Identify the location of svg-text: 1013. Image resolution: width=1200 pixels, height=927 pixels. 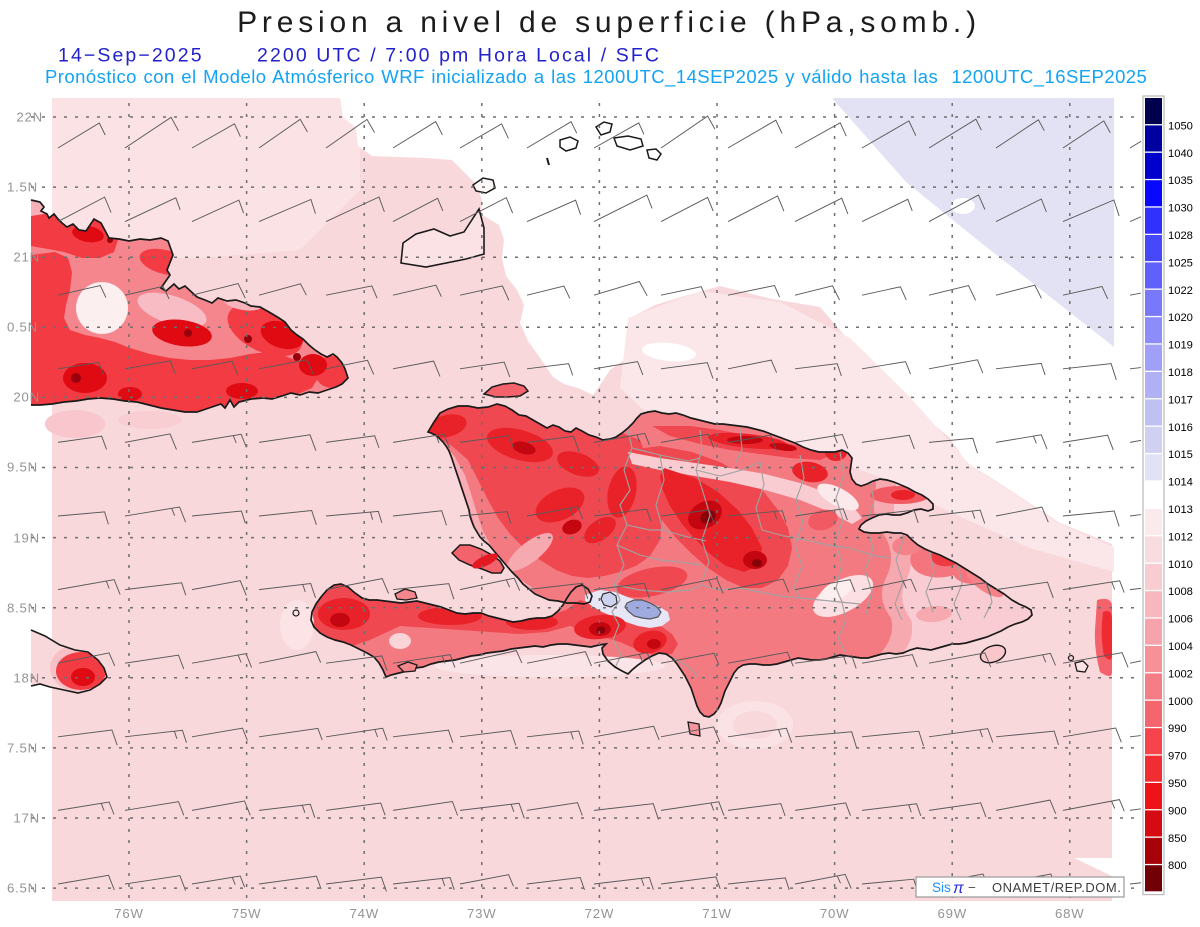
(1180, 510).